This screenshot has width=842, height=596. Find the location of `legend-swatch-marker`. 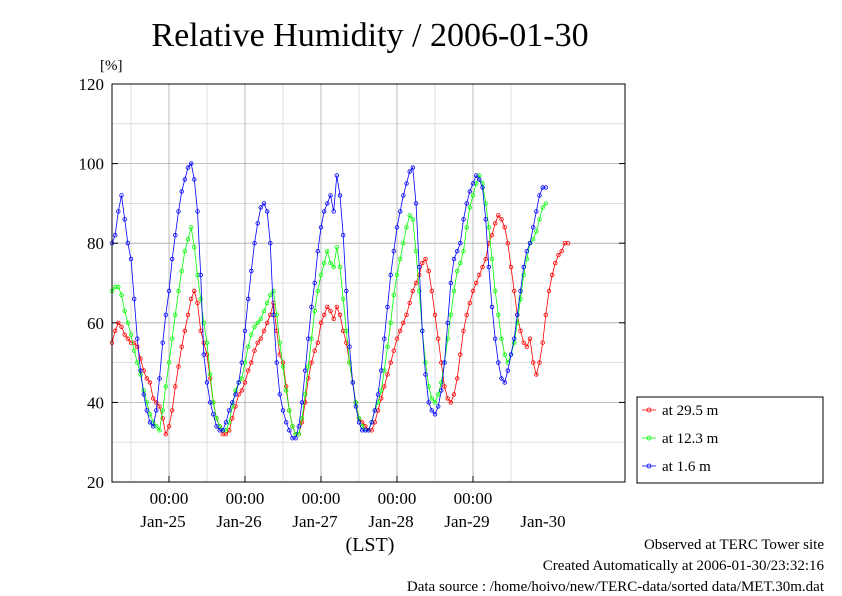

legend-swatch-marker is located at coordinates (649, 466).